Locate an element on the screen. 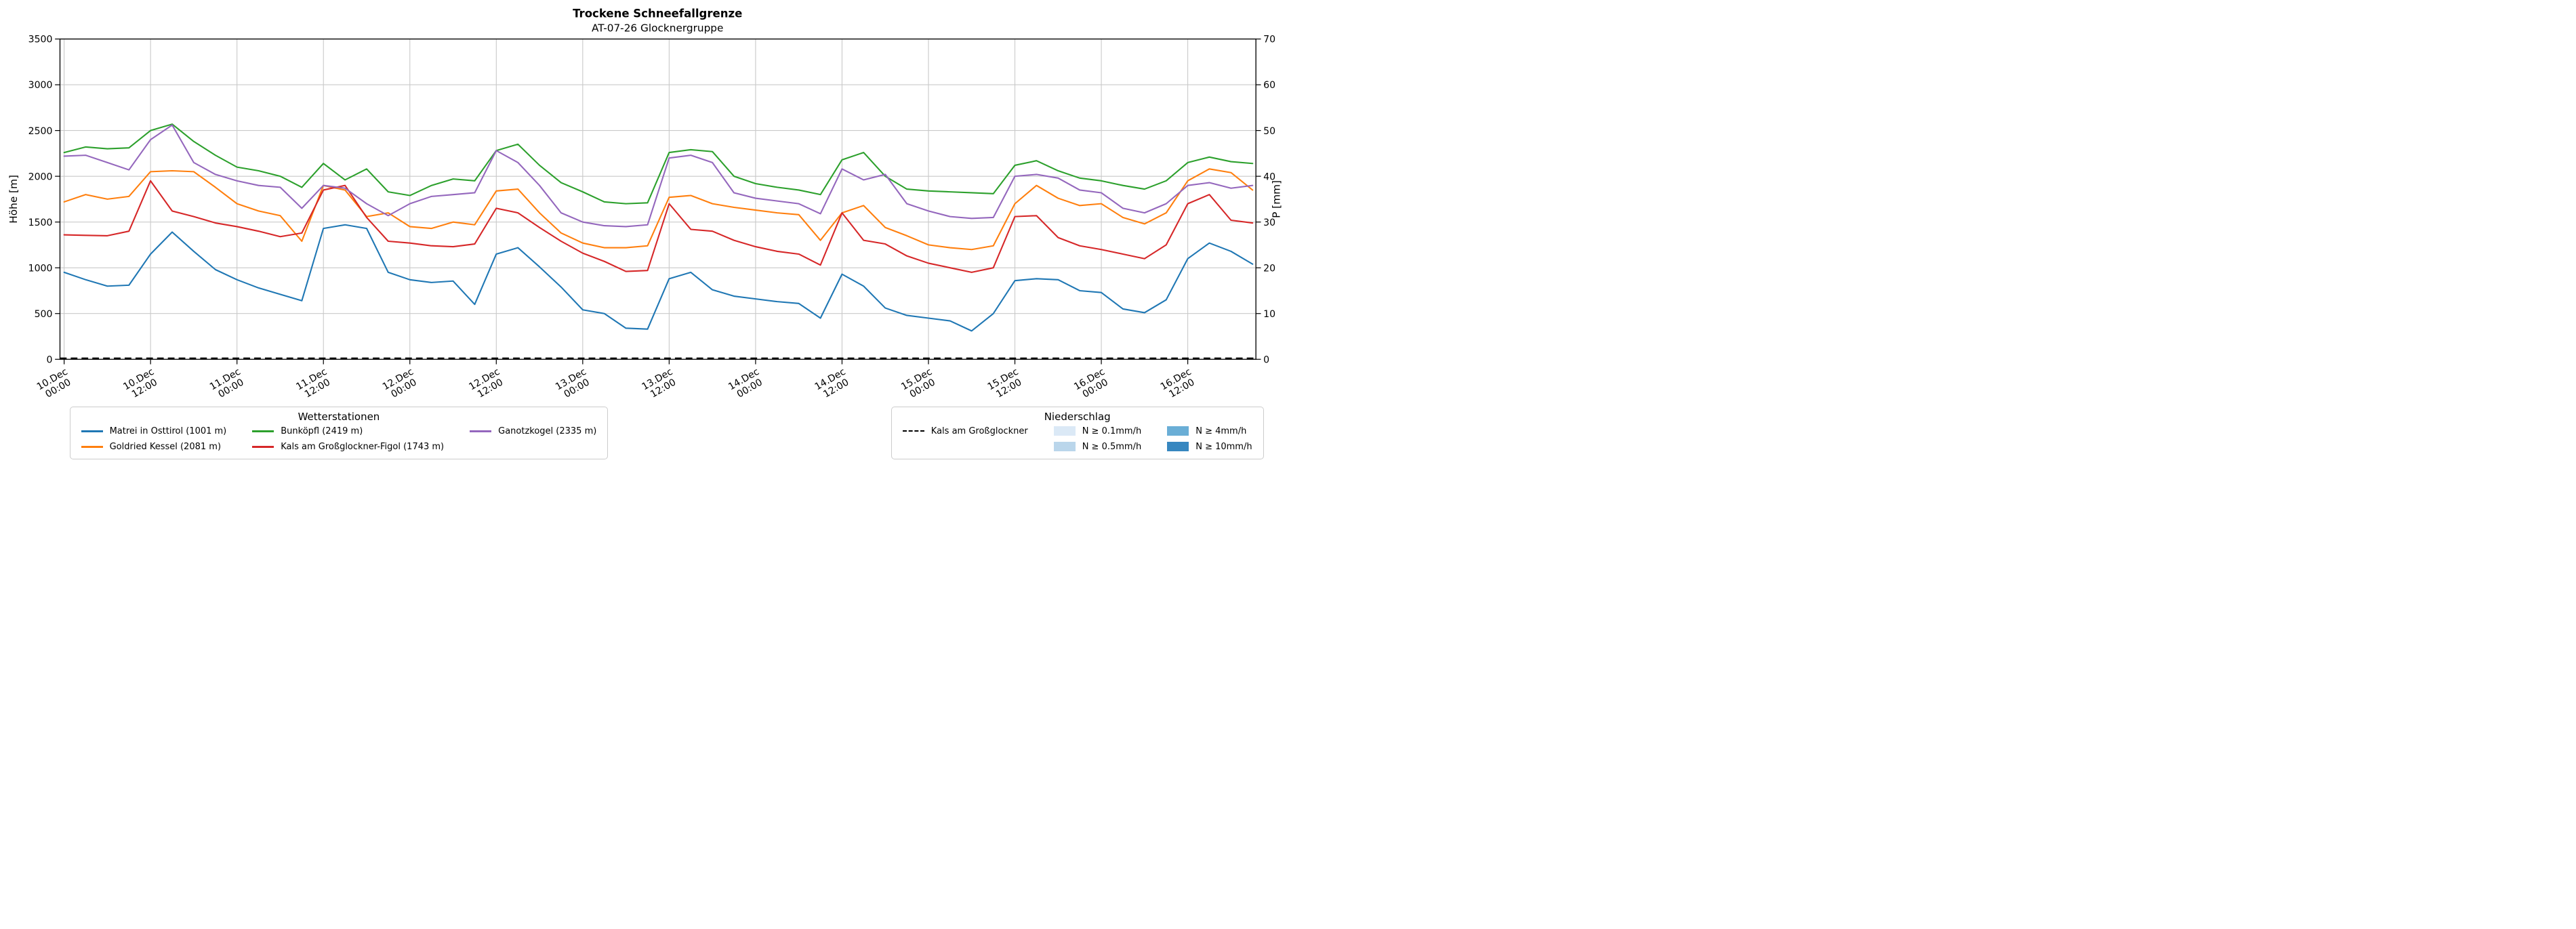 The image size is (2576, 929). right-axis-label: P [mm] is located at coordinates (1277, 199).